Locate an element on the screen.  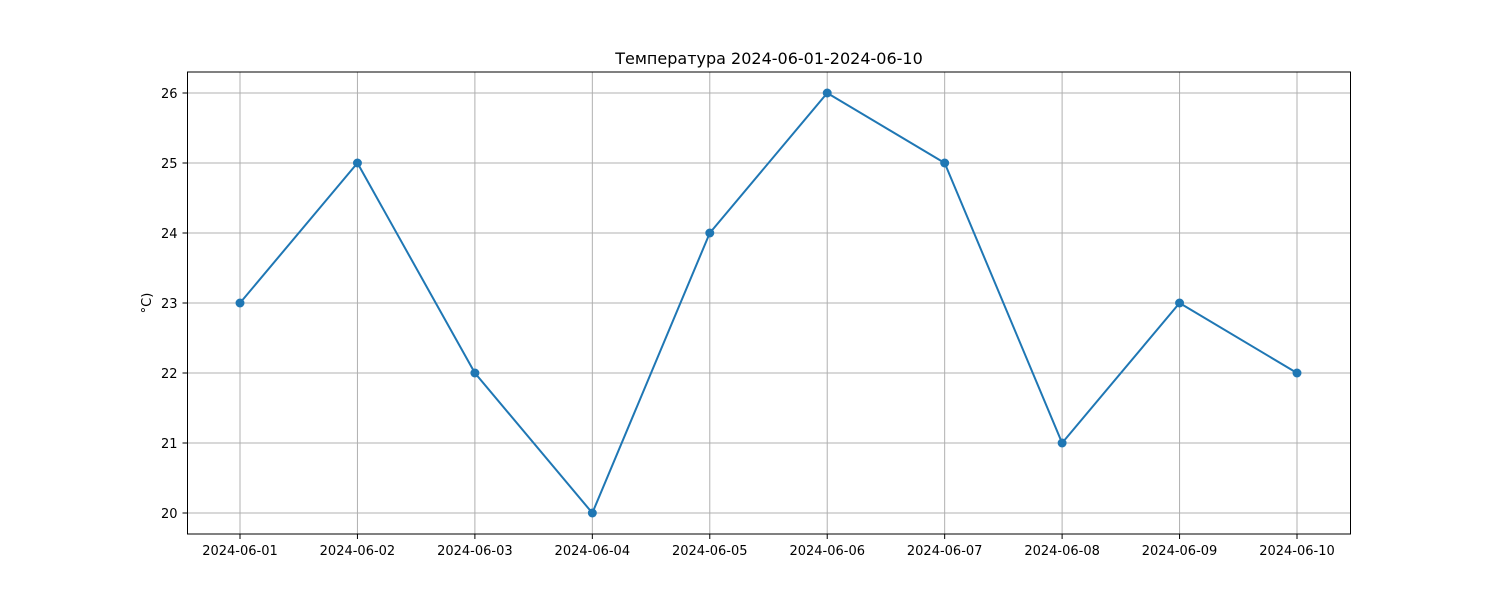
x-tick-label: 2024-06-01 is located at coordinates (240, 551).